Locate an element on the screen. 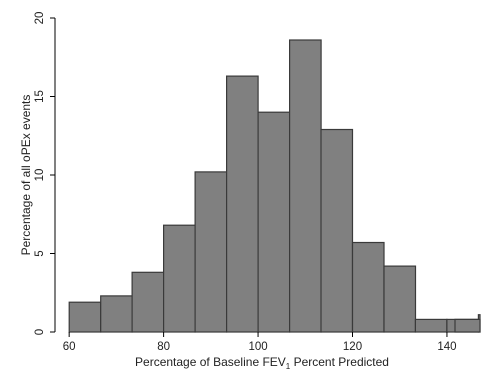 This screenshot has height=382, width=490. y-tick-label: 20 is located at coordinates (40, 18).